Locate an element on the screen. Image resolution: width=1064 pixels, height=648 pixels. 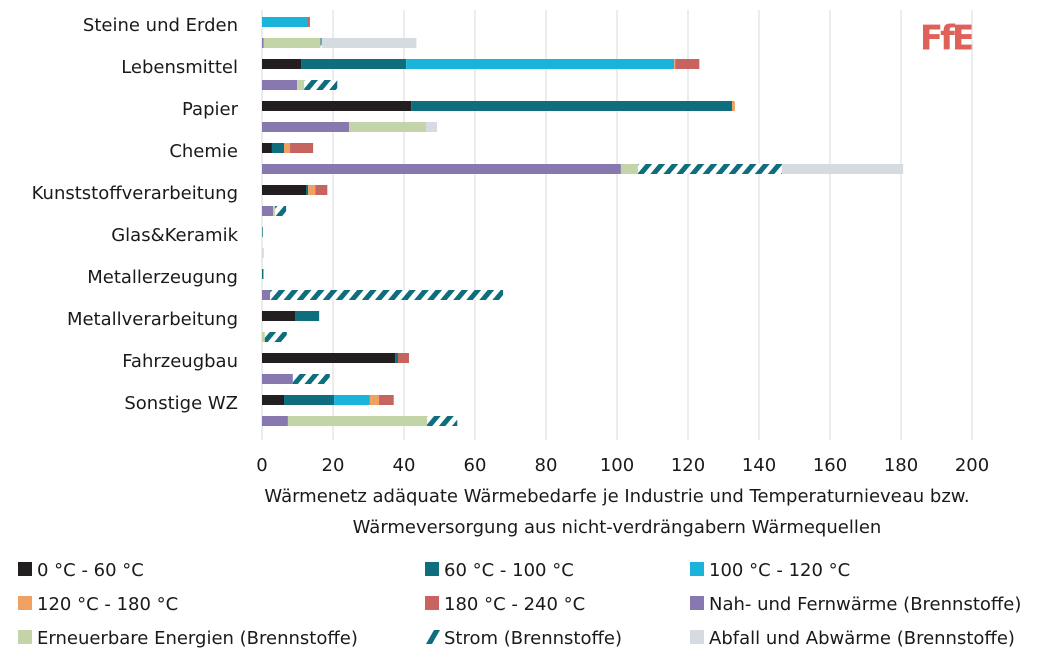
x-tick-label: 120 is located at coordinates (688, 465).